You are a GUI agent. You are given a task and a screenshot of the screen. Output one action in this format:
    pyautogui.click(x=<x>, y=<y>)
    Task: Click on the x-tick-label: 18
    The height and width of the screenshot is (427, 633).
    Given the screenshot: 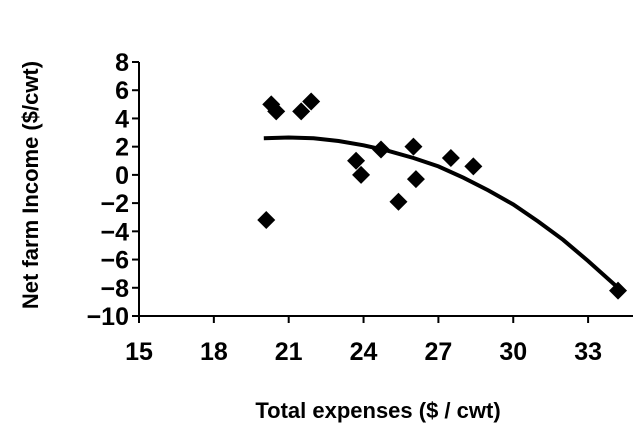 What is the action you would take?
    pyautogui.click(x=214, y=352)
    